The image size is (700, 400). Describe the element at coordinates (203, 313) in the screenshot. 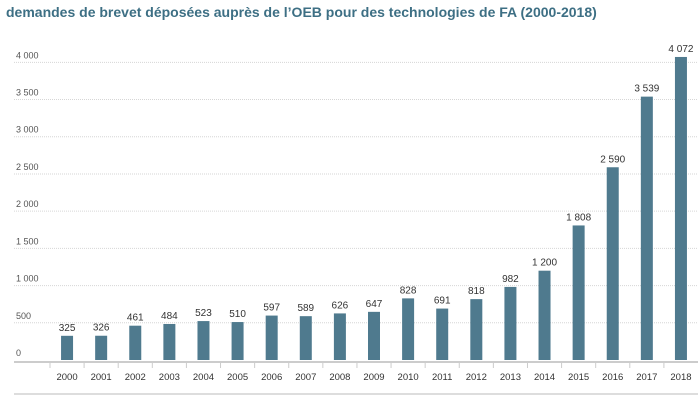

I see `data-label-2004: 523` at that location.